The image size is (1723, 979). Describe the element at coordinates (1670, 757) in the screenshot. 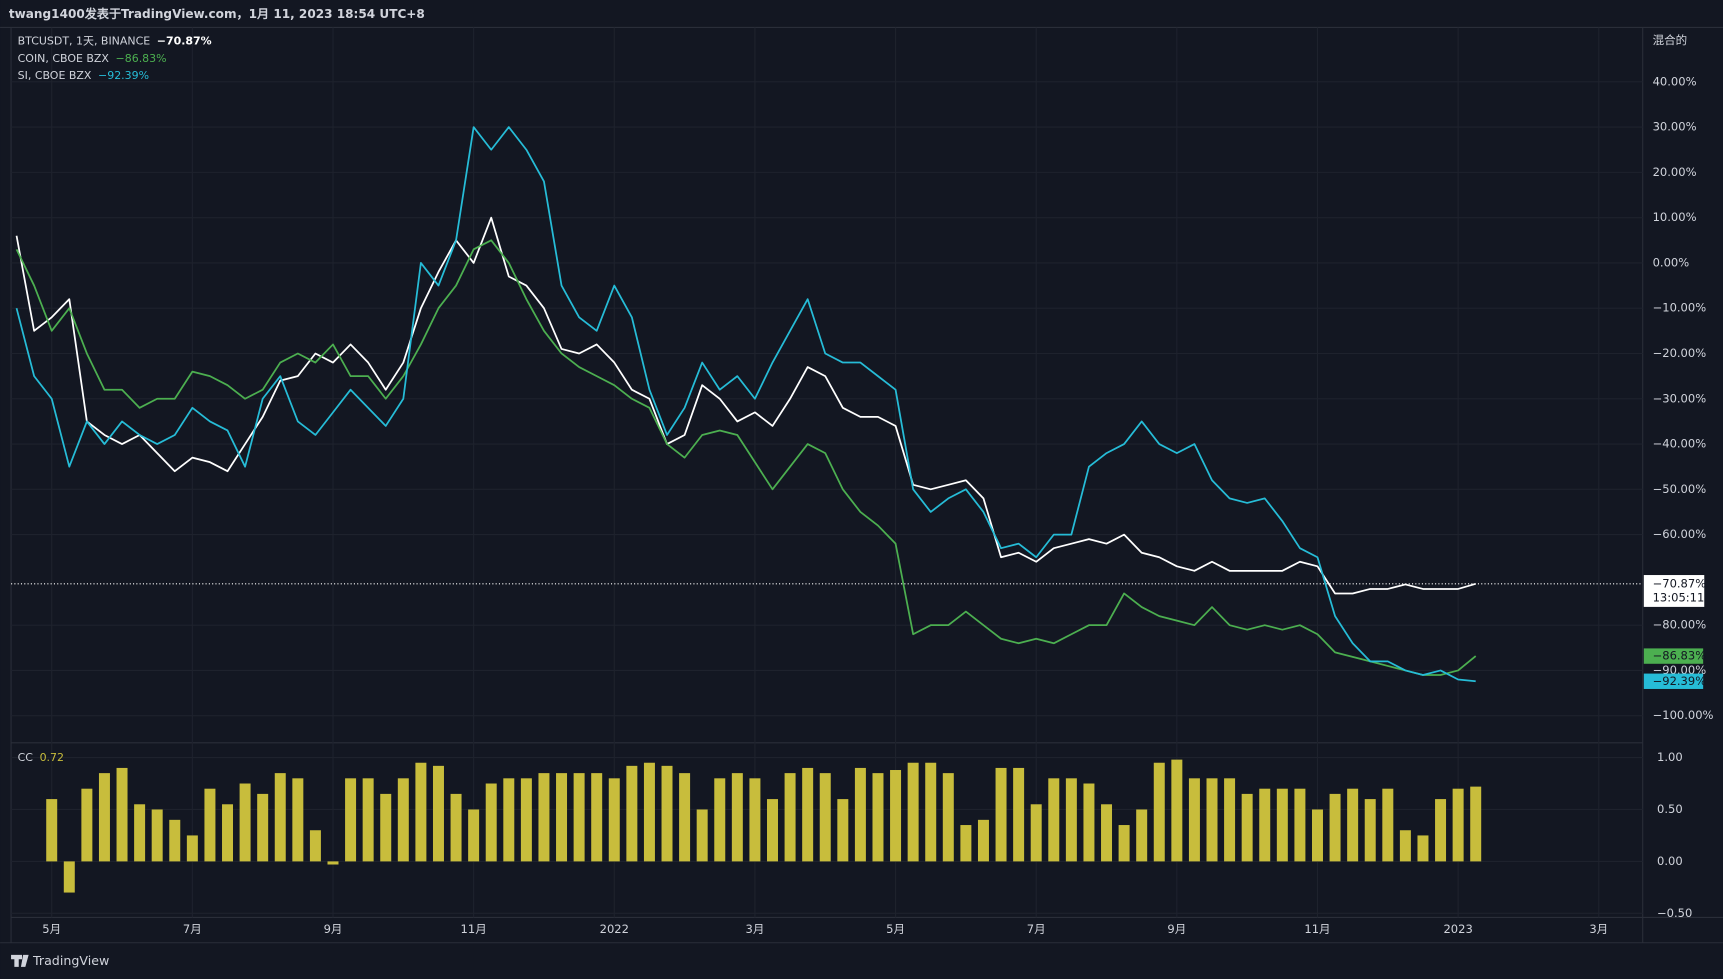

I see `y-tick-label: 1.00` at that location.